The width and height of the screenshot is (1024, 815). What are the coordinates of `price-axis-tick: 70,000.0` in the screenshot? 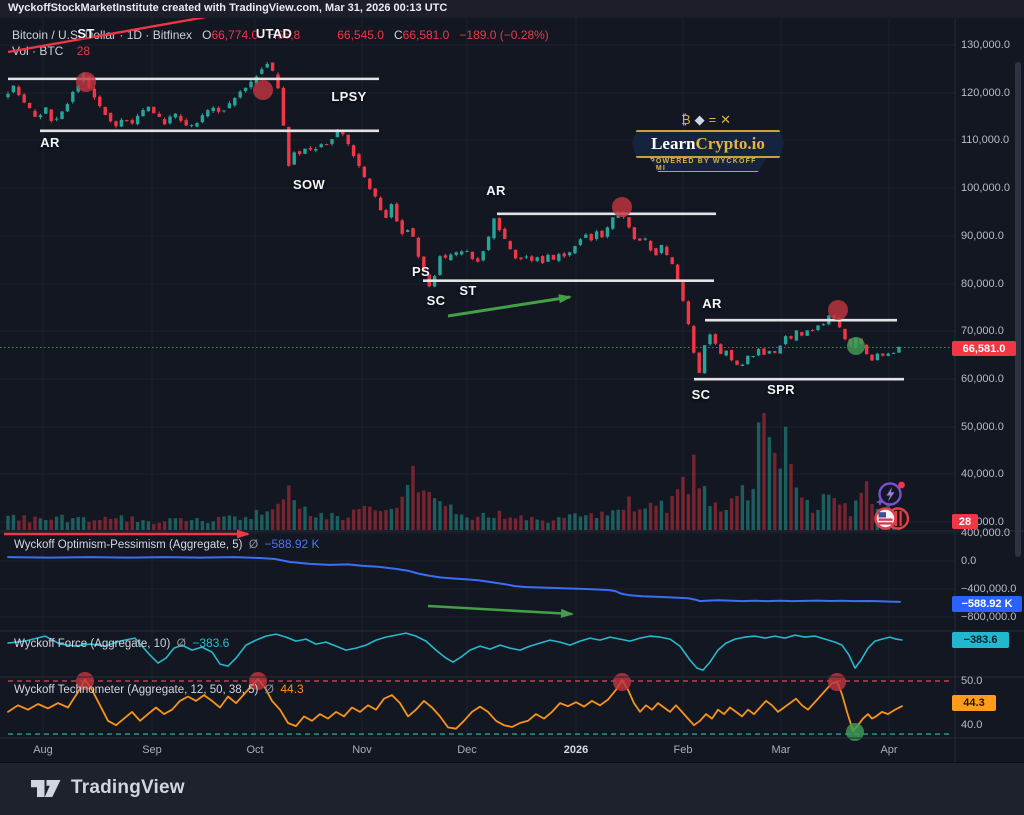 It's located at (982, 331).